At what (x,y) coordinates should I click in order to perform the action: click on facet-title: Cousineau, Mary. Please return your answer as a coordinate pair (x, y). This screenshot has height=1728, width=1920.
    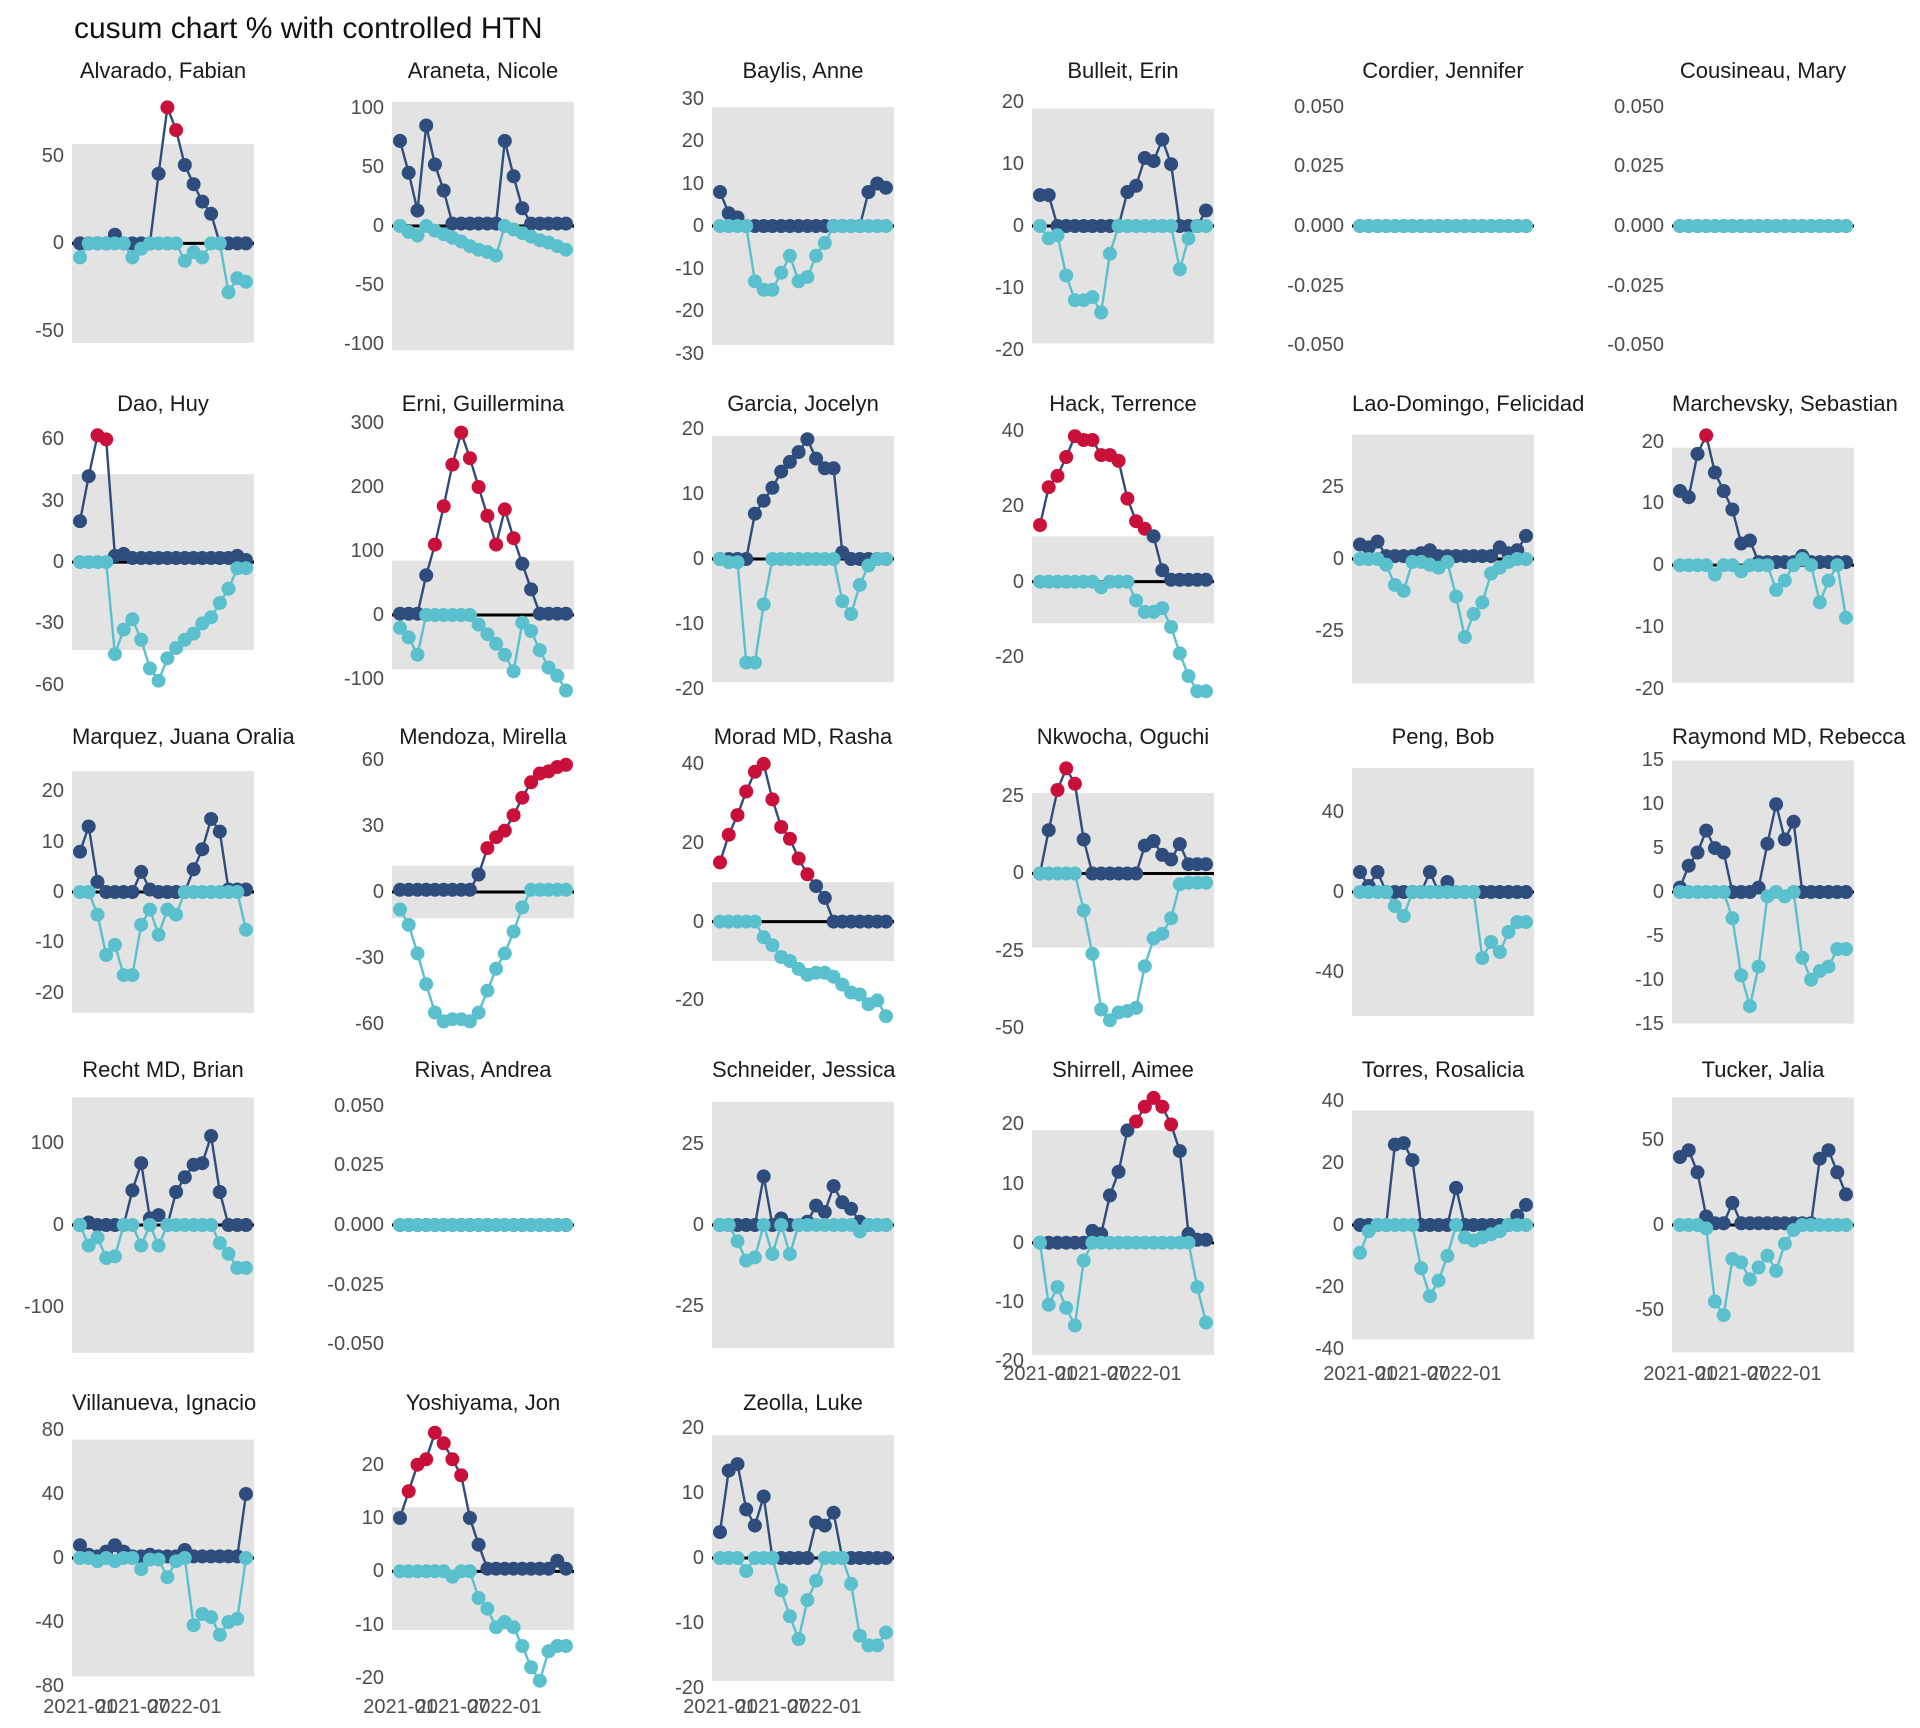
    Looking at the image, I should click on (1763, 70).